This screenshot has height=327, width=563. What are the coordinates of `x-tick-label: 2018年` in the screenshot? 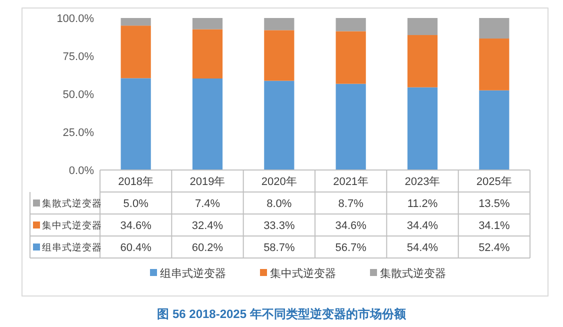 It's located at (136, 182).